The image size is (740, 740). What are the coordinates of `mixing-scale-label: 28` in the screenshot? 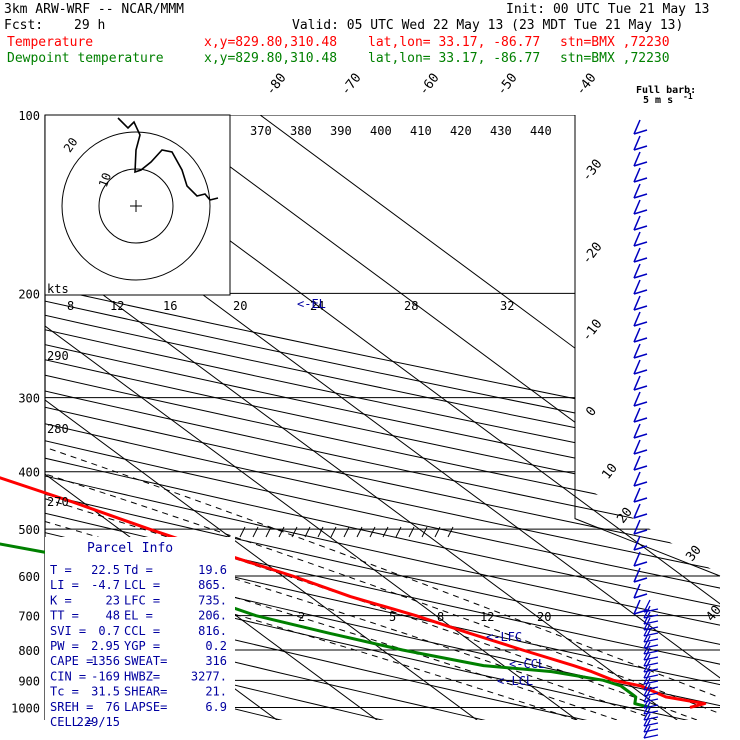 It's located at (411, 306).